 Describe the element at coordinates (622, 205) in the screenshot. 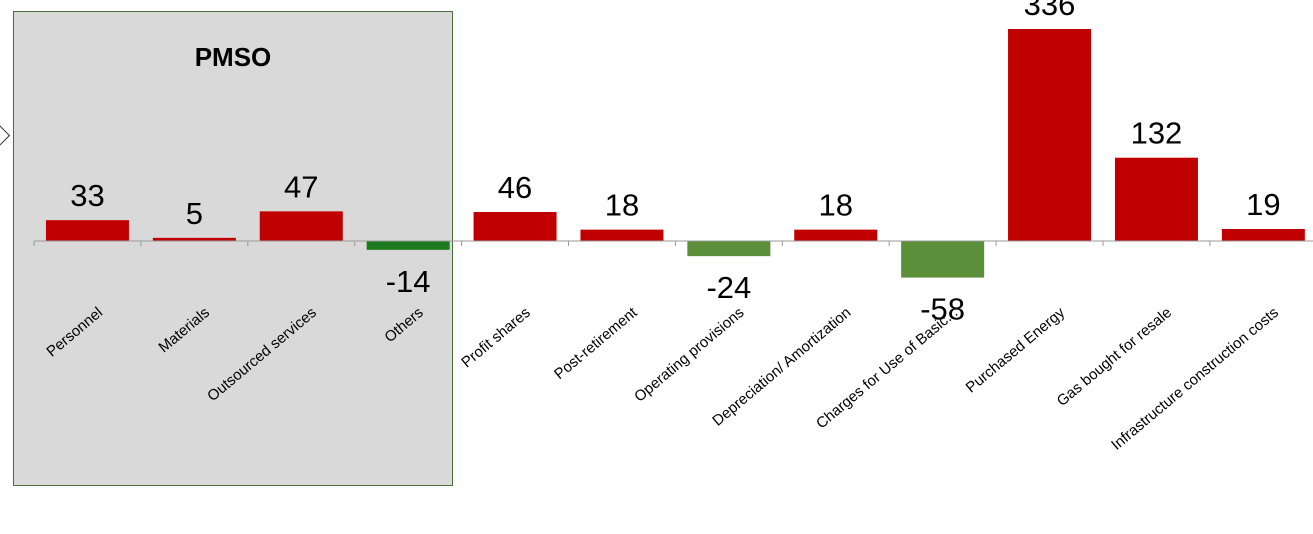

I see `value-label-5: 18` at that location.